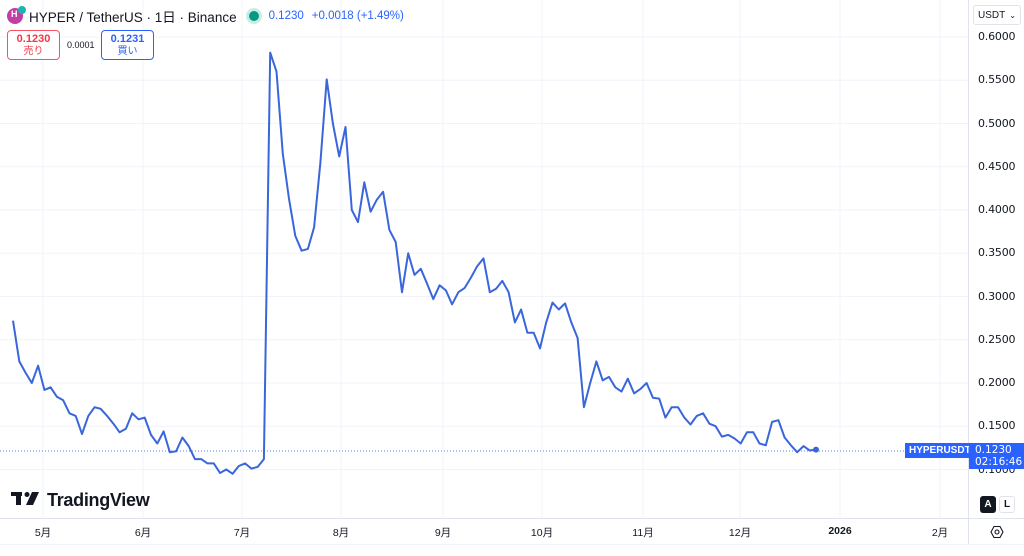 The height and width of the screenshot is (556, 1024). What do you see at coordinates (997, 425) in the screenshot?
I see `price-tick: 0.1500` at bounding box center [997, 425].